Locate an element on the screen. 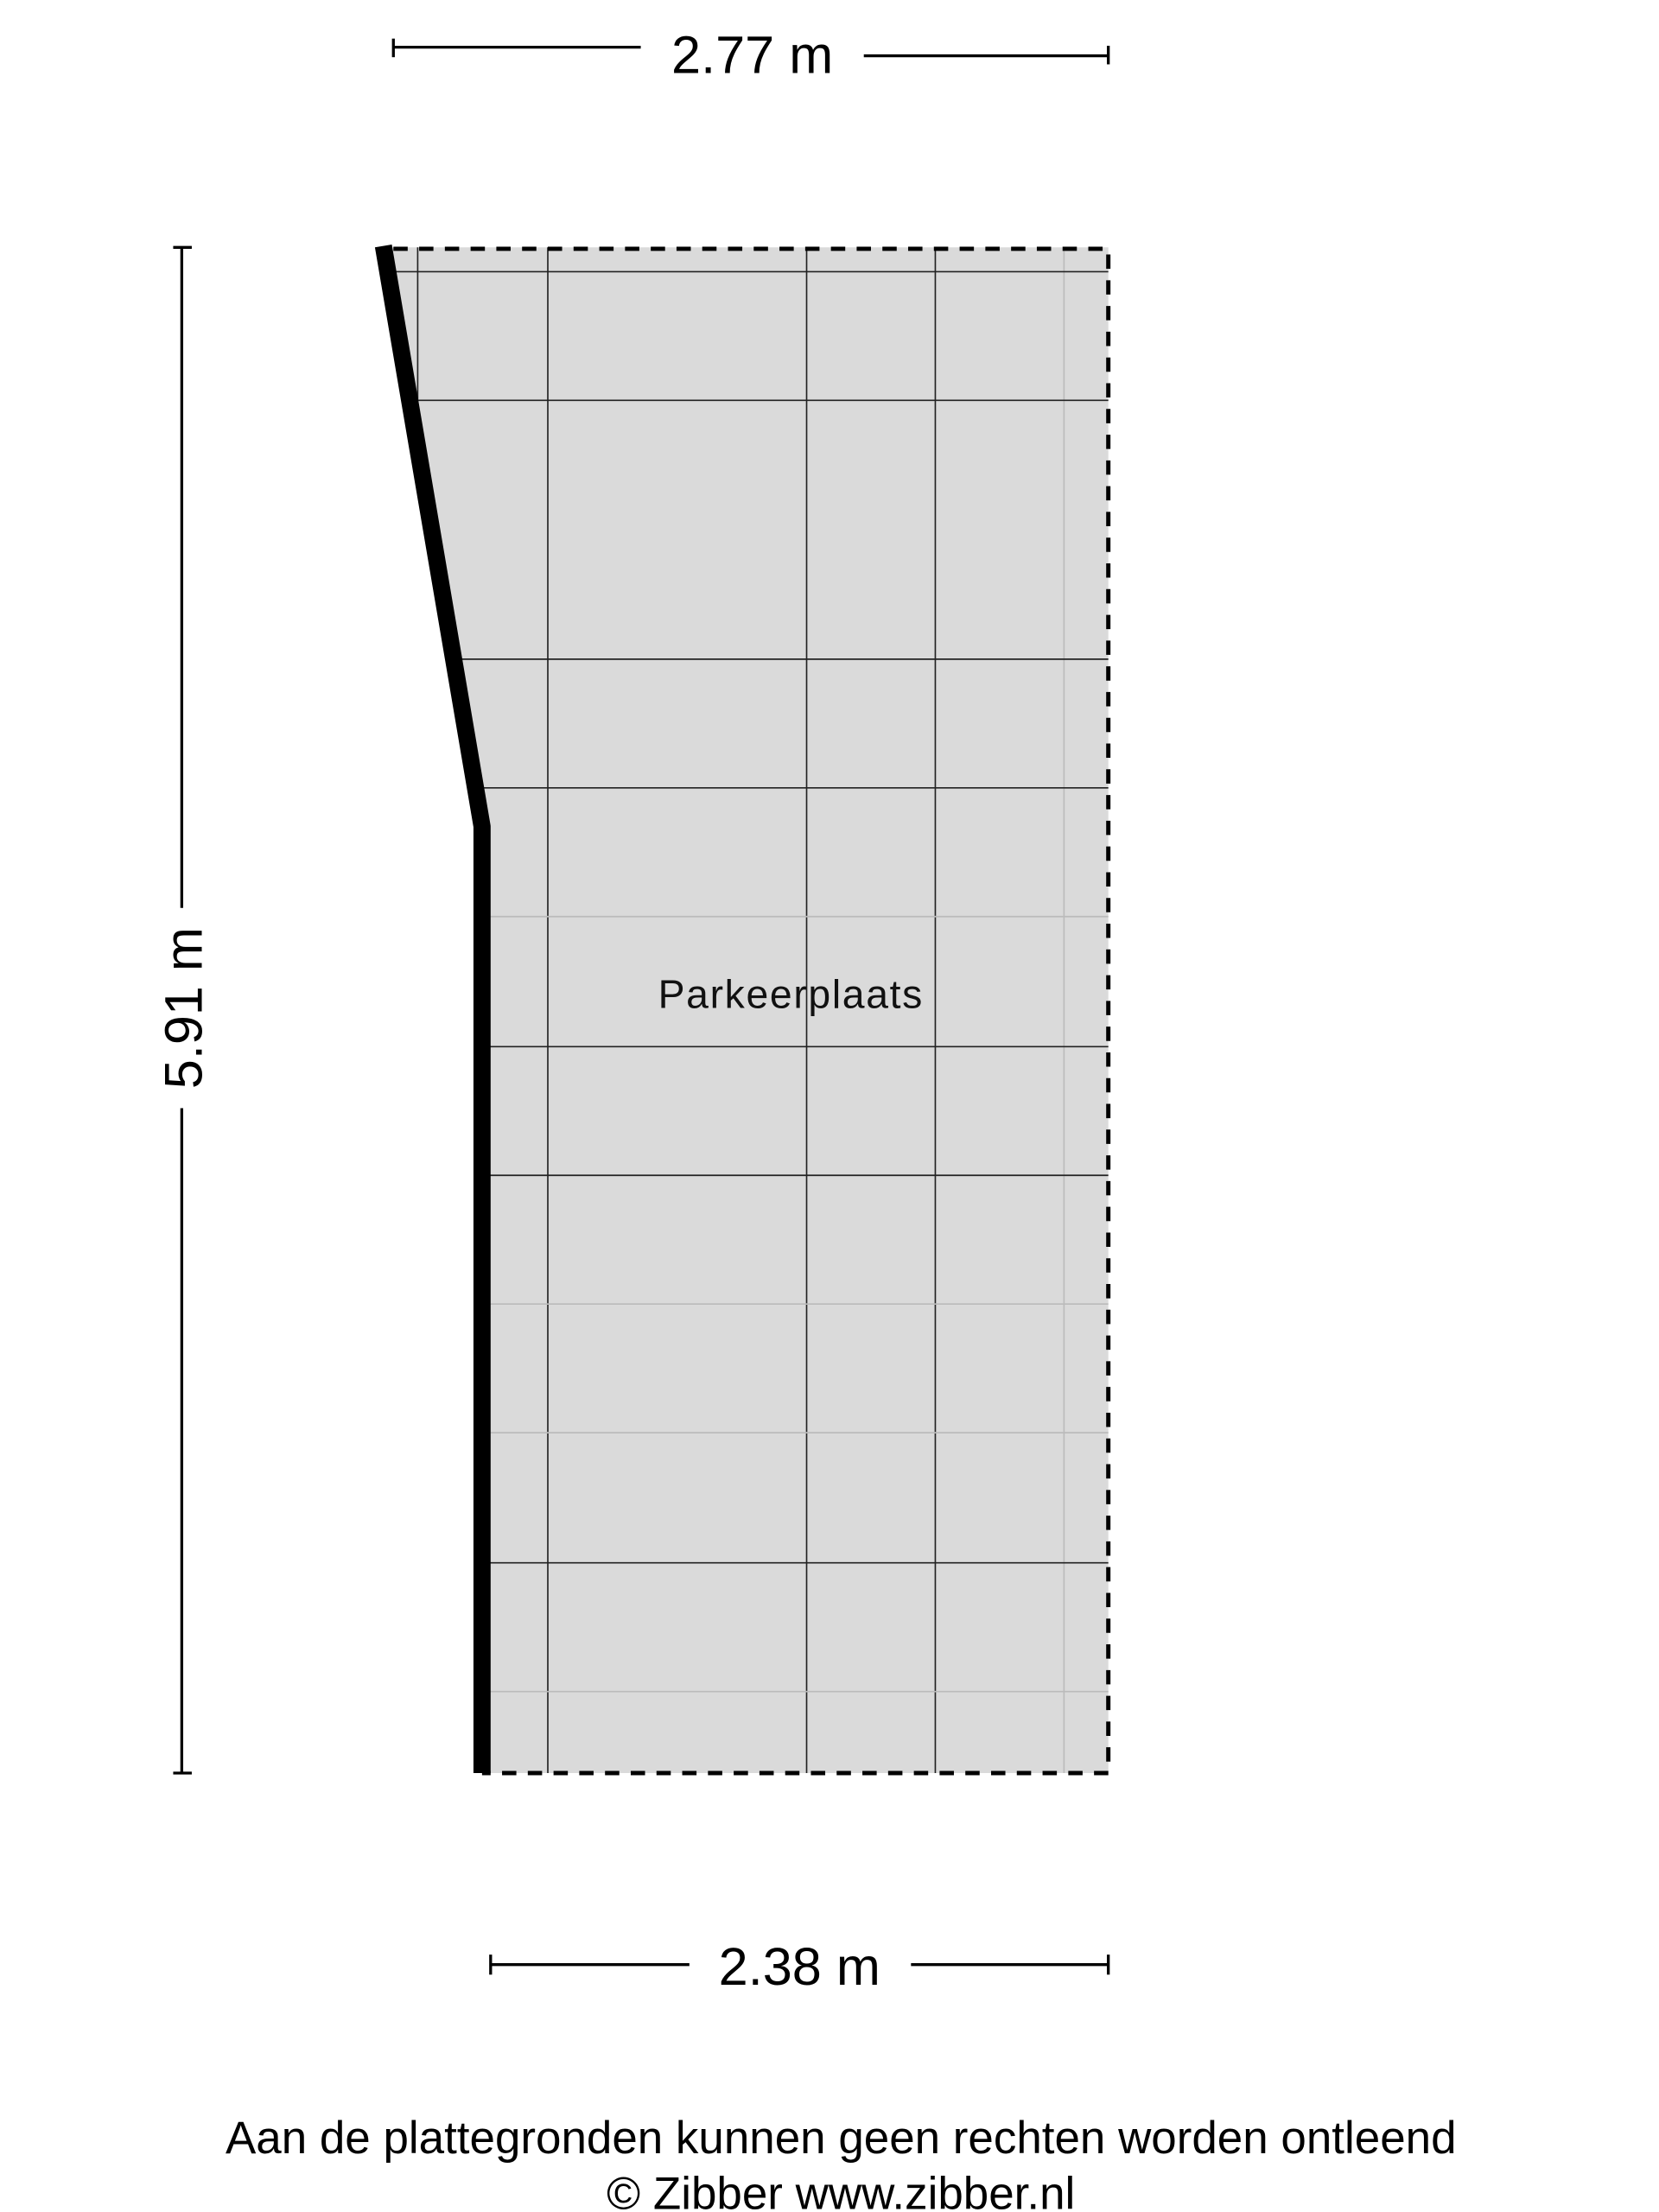  dimension-left is located at coordinates (182, 1010).